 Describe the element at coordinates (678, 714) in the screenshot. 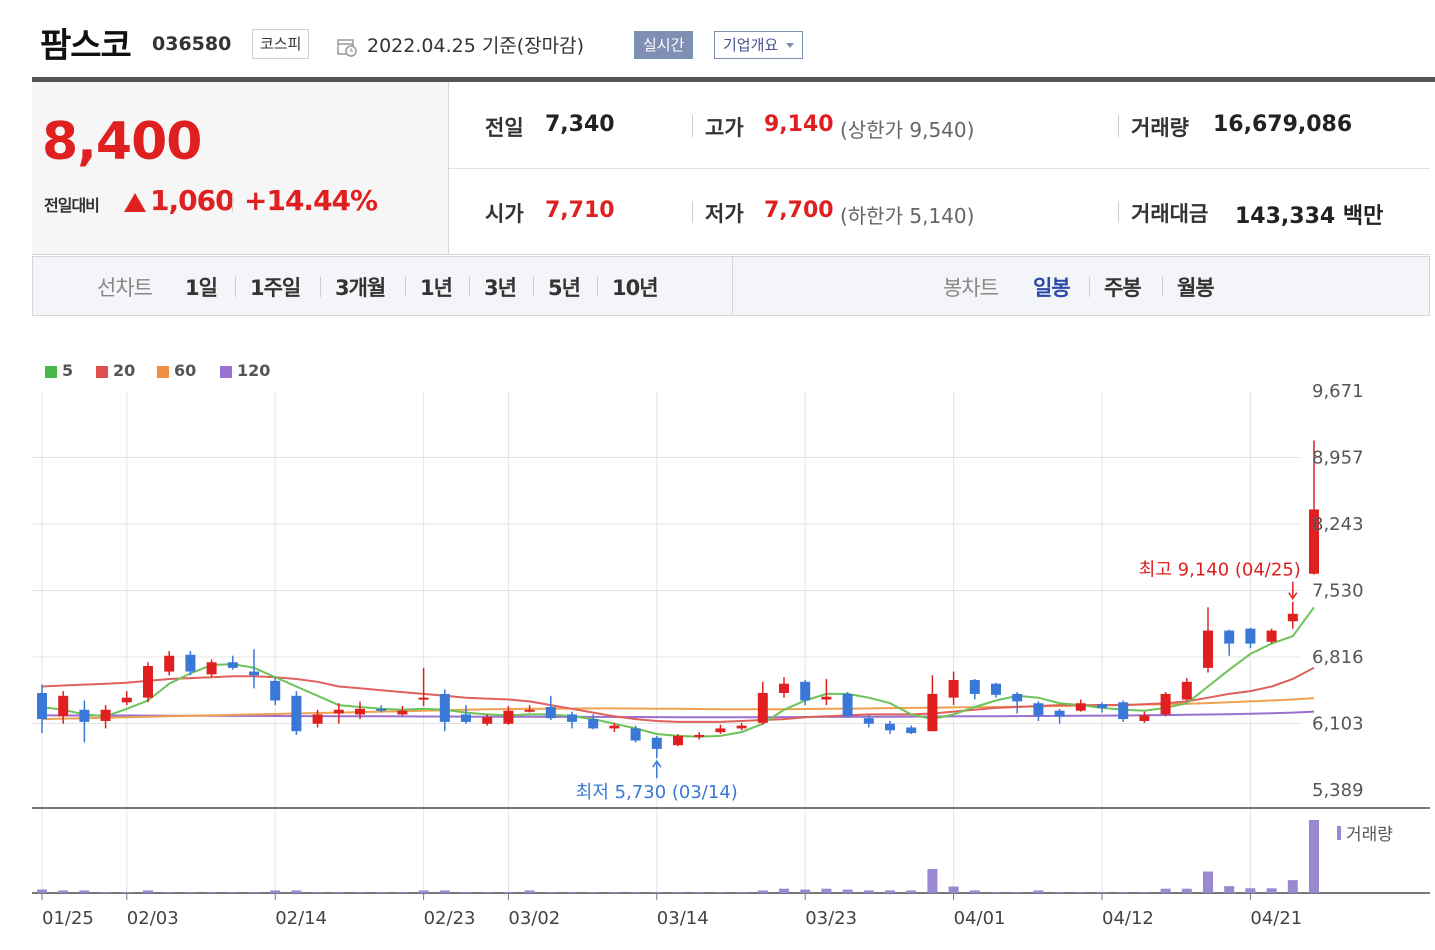

I see `ma-line-ma120` at that location.